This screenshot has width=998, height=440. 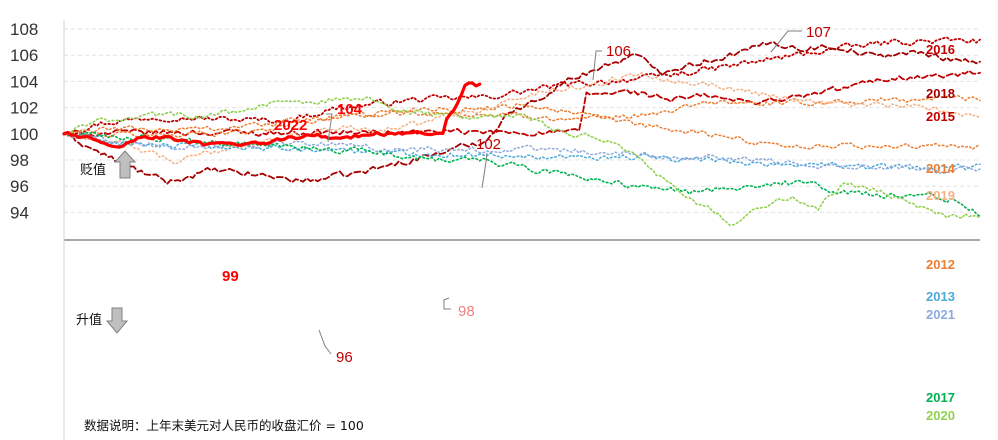 What do you see at coordinates (941, 232) in the screenshot?
I see `series-labels: 2016 2018 2015 2014 2019 2012 2013 2021 2017 2020` at bounding box center [941, 232].